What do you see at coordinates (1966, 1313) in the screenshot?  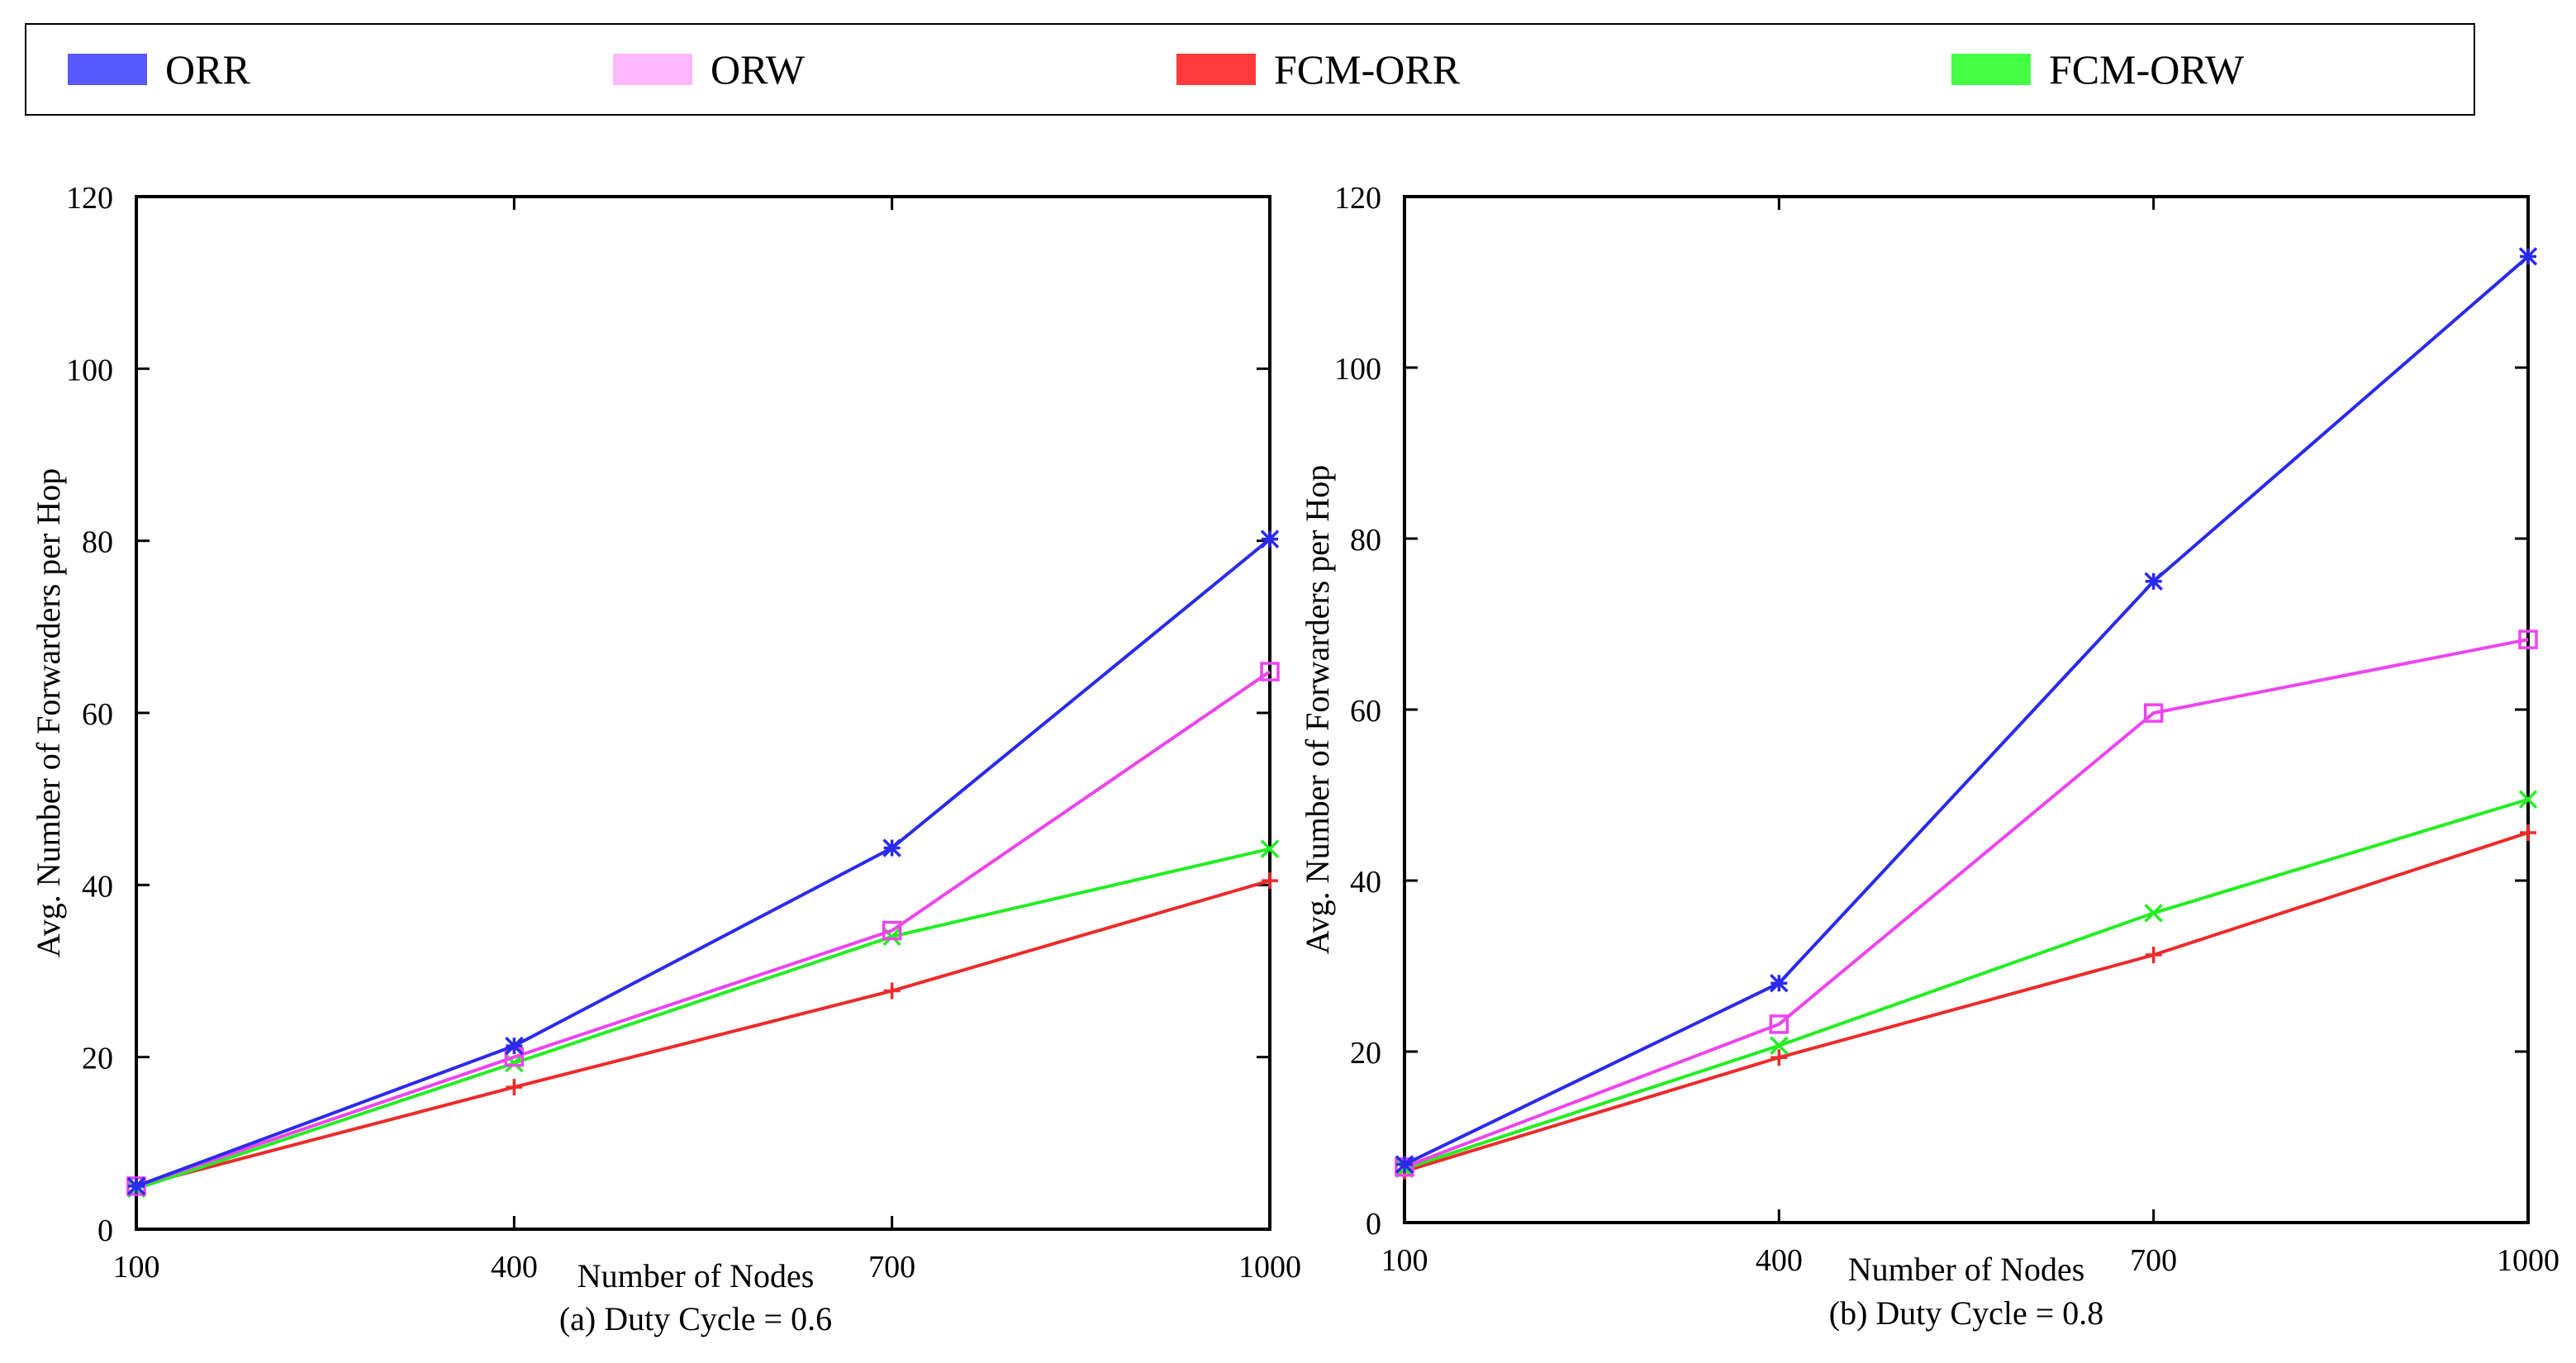 I see `chart-caption: (b) Duty Cycle = 0.8` at bounding box center [1966, 1313].